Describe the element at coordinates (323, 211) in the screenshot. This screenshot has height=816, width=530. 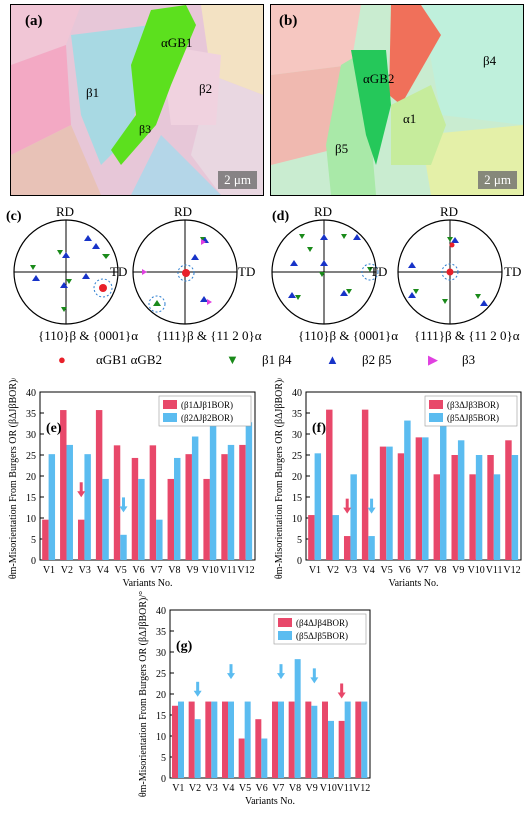
I see `rd-label-d1: RD` at that location.